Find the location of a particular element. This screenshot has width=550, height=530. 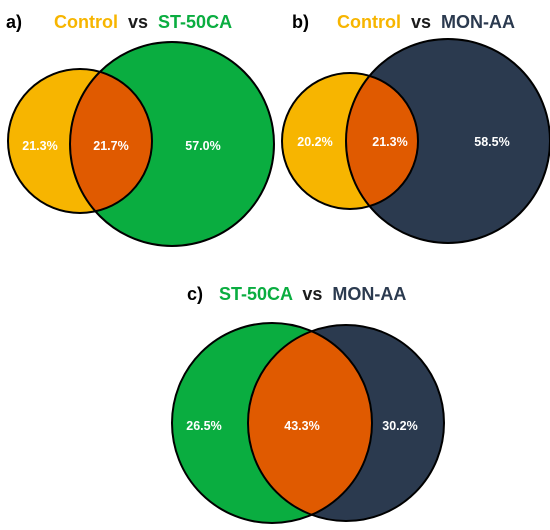

panel-c-label: c) is located at coordinates (195, 294).